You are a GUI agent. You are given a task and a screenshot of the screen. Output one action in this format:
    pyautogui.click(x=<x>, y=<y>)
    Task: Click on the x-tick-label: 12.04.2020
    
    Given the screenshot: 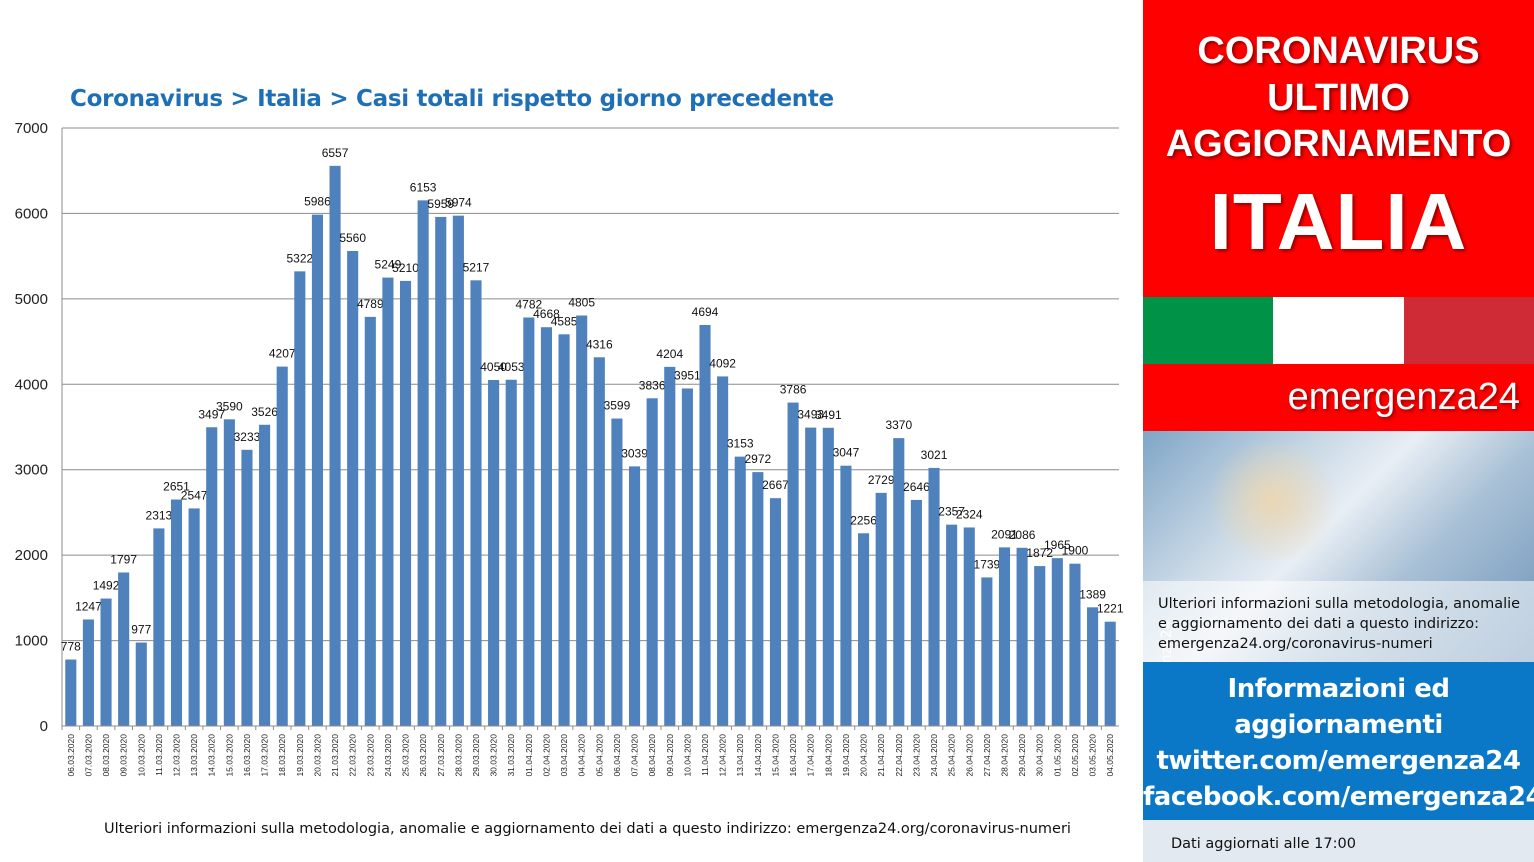 What is the action you would take?
    pyautogui.click(x=723, y=755)
    